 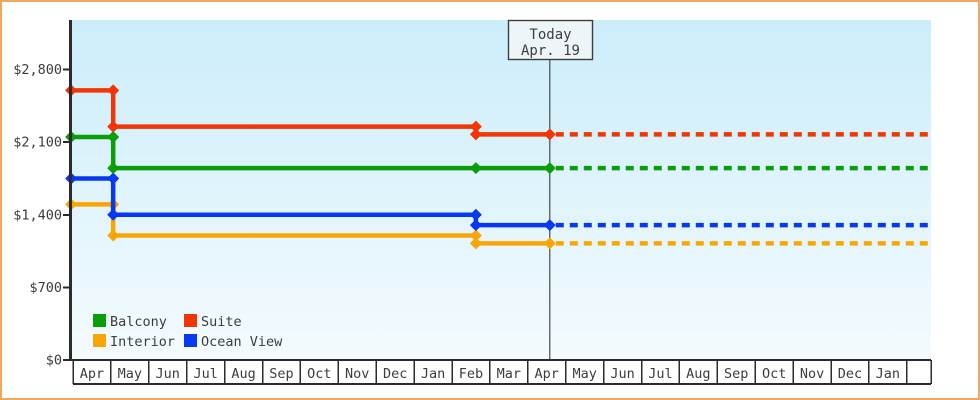 I want to click on today-label-line2: Apr. 19, so click(x=550, y=51).